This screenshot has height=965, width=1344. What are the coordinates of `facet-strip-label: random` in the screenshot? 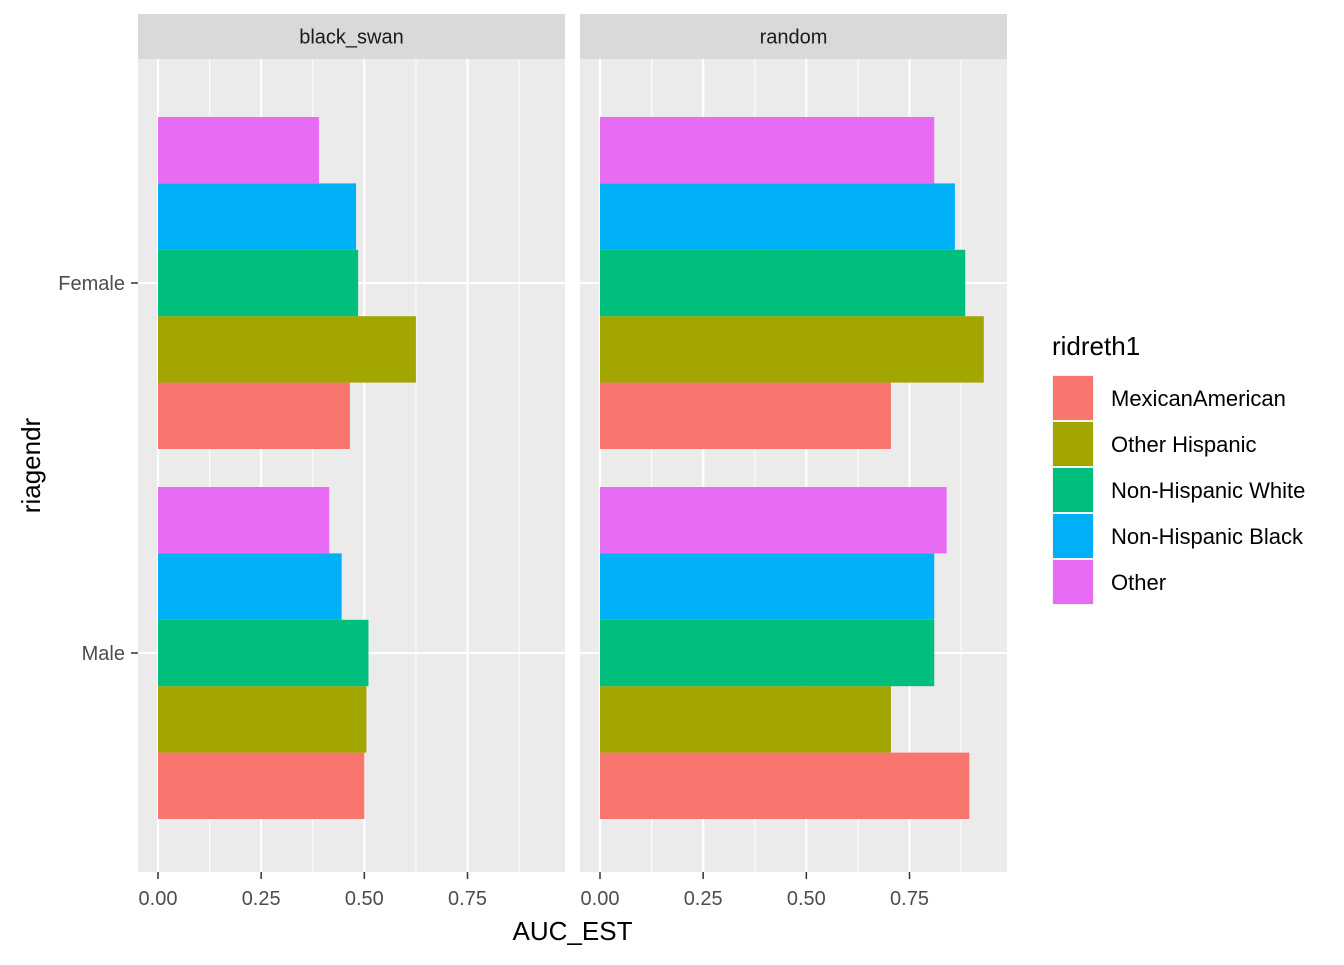 It's located at (794, 38).